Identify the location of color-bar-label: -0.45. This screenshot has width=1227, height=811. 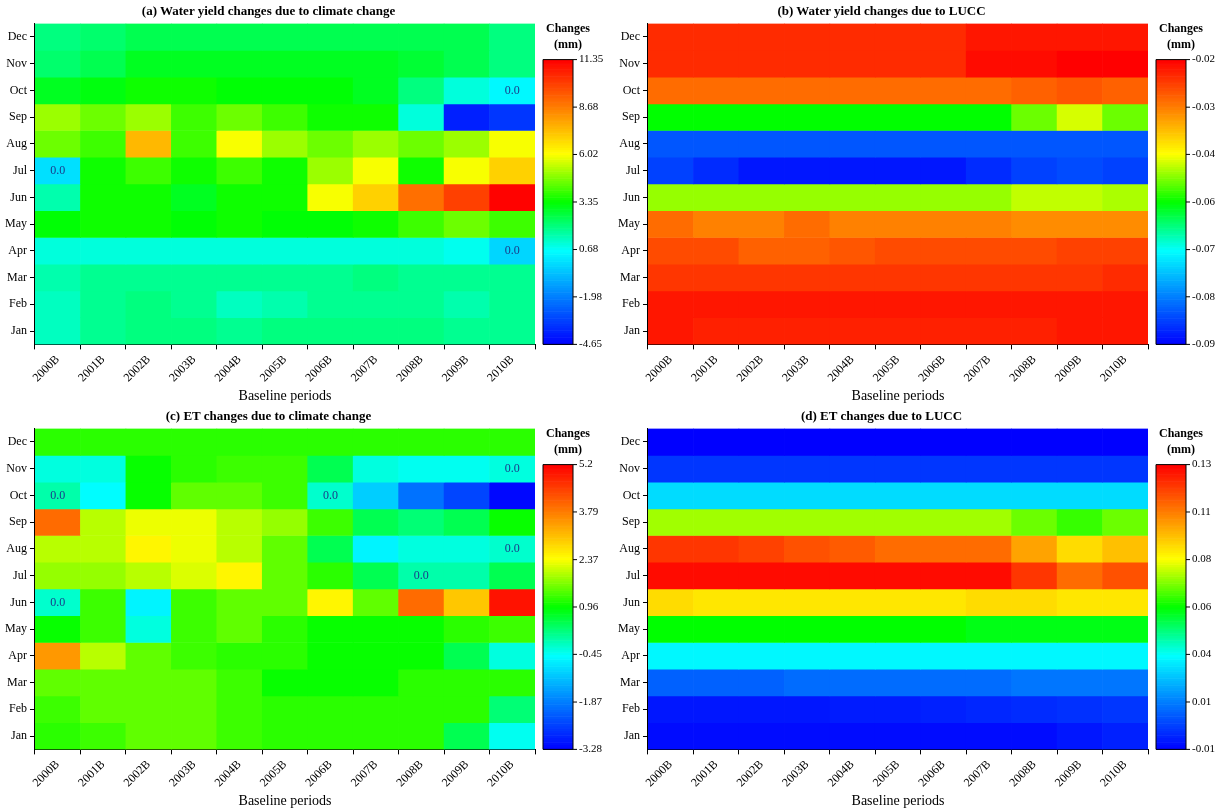
(591, 653).